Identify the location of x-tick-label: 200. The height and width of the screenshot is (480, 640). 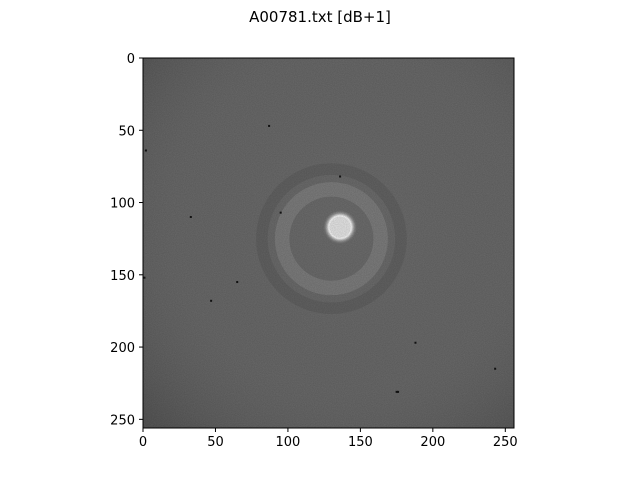
(432, 442).